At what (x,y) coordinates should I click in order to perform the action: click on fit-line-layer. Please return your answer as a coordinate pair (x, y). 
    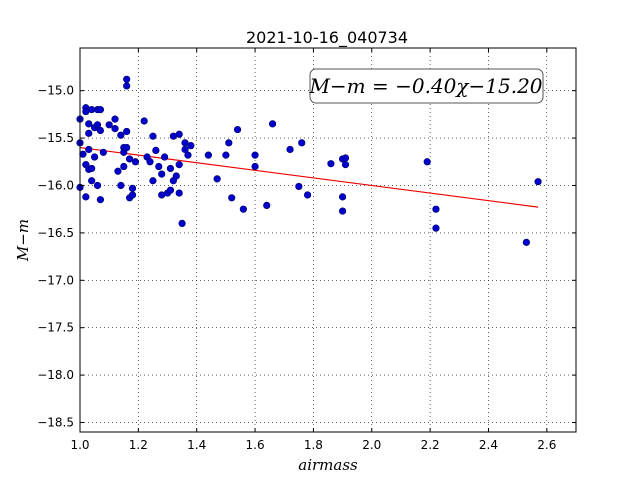
    Looking at the image, I should click on (309, 177).